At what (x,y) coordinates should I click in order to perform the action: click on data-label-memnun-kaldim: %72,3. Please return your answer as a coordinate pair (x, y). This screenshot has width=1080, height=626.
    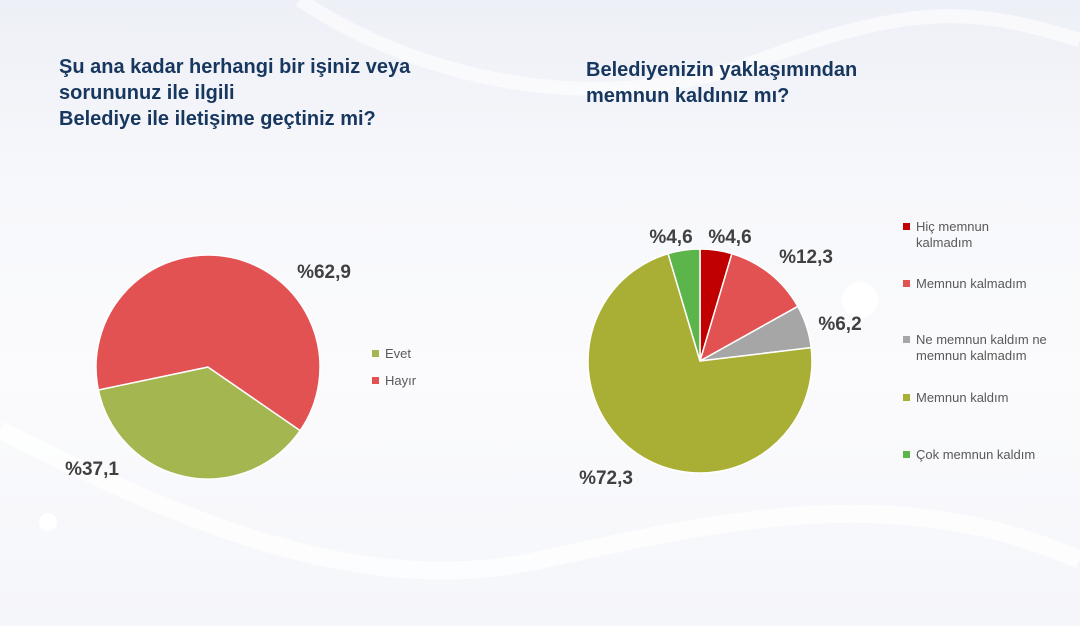
    Looking at the image, I should click on (606, 478).